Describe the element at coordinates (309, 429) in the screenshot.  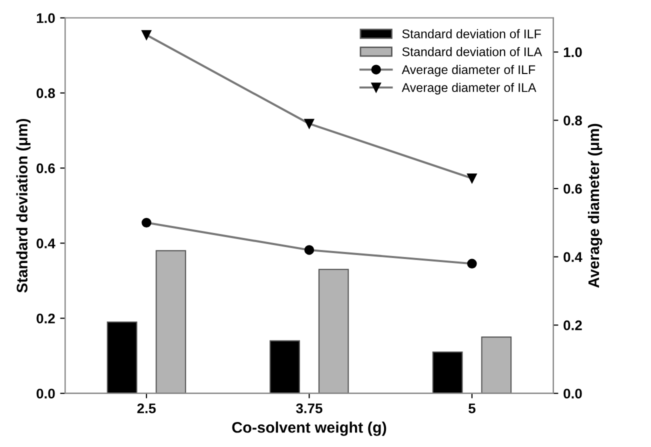
I see `x-axis-title: Co-solvent weight (g)` at that location.